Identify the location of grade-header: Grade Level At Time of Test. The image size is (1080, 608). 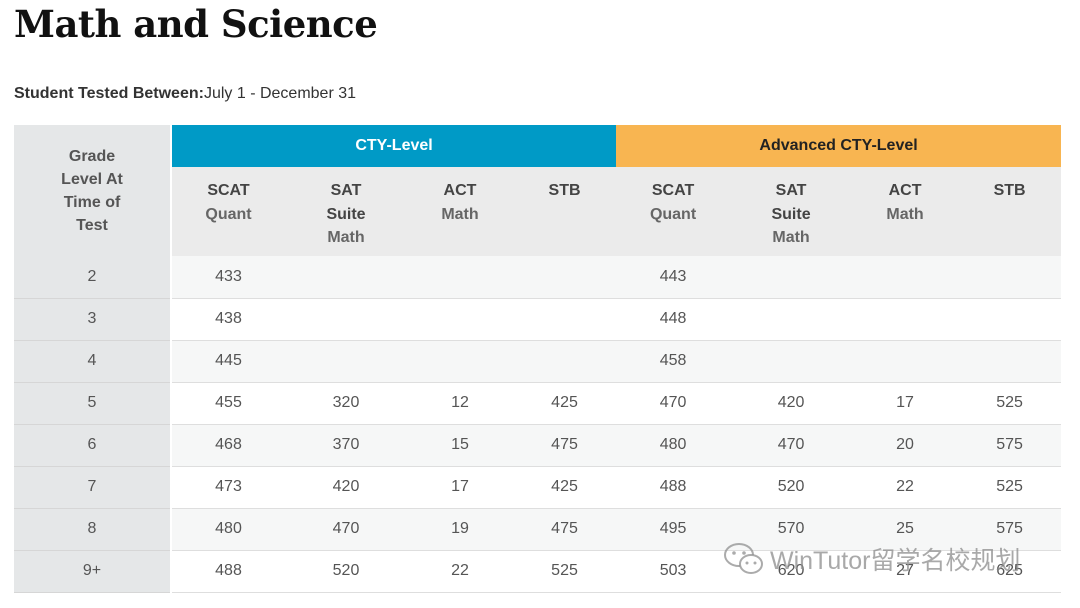
(93, 190).